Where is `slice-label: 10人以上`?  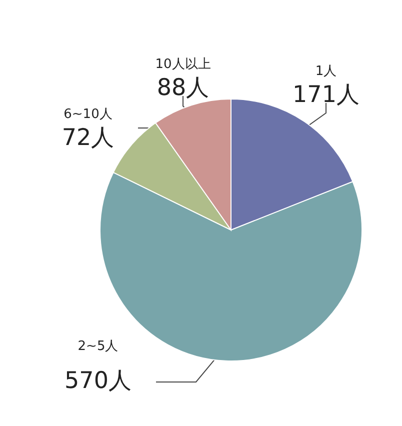
slice-label: 10人以上 is located at coordinates (183, 64).